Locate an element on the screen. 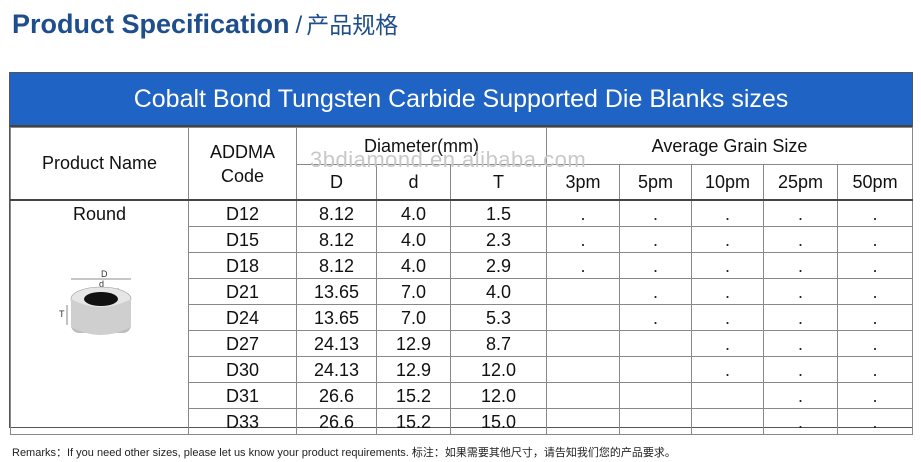  diagram-label-d: d is located at coordinates (101, 284).